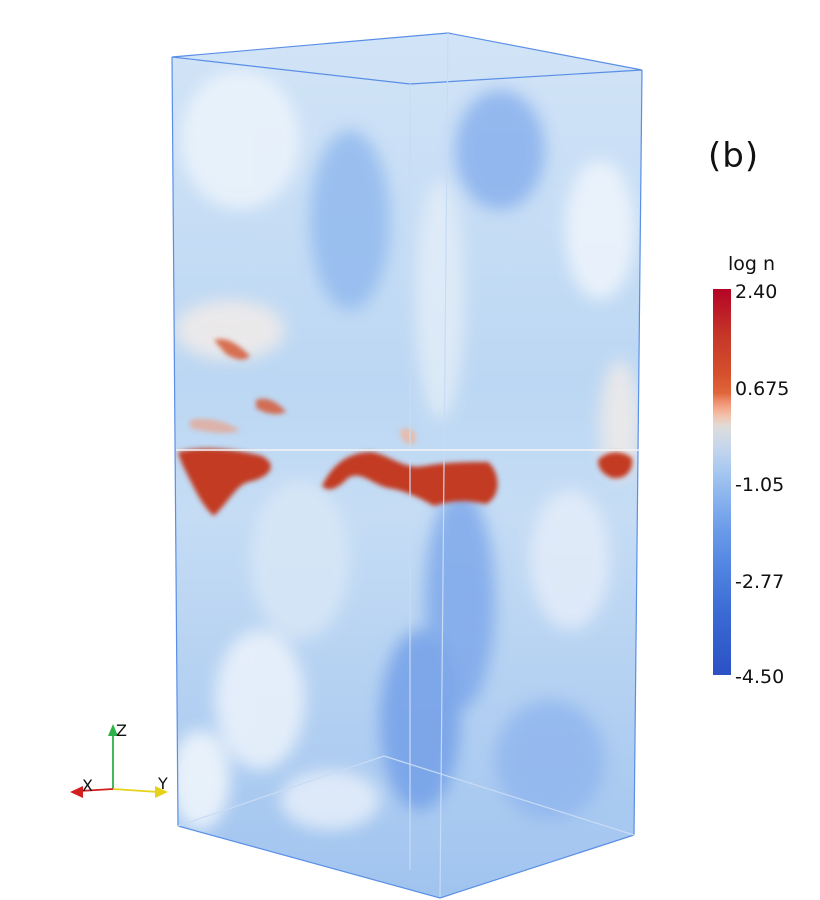 The image size is (820, 900). I want to click on colorbar, so click(722, 482).